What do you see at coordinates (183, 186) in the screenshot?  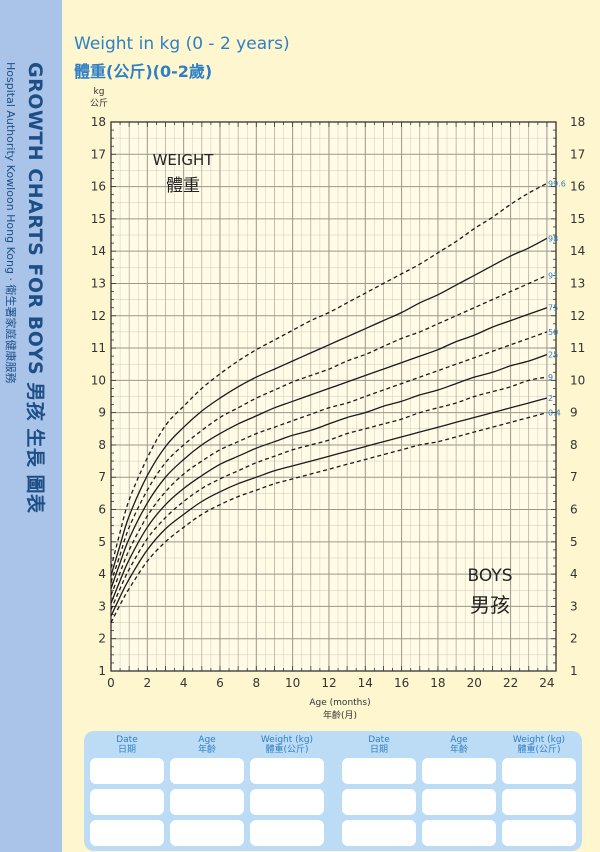 I see `annotation-weight-chinese: 體重` at bounding box center [183, 186].